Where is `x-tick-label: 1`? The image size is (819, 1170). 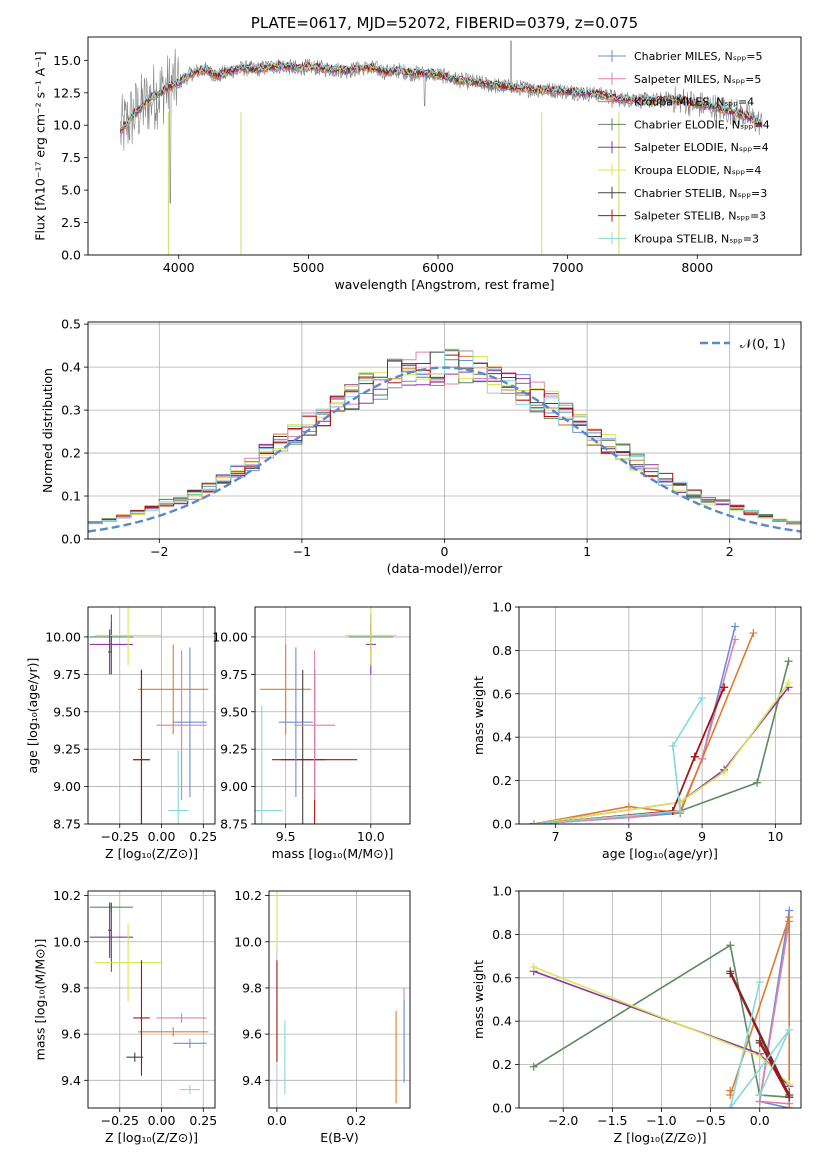 x-tick-label: 1 is located at coordinates (587, 551).